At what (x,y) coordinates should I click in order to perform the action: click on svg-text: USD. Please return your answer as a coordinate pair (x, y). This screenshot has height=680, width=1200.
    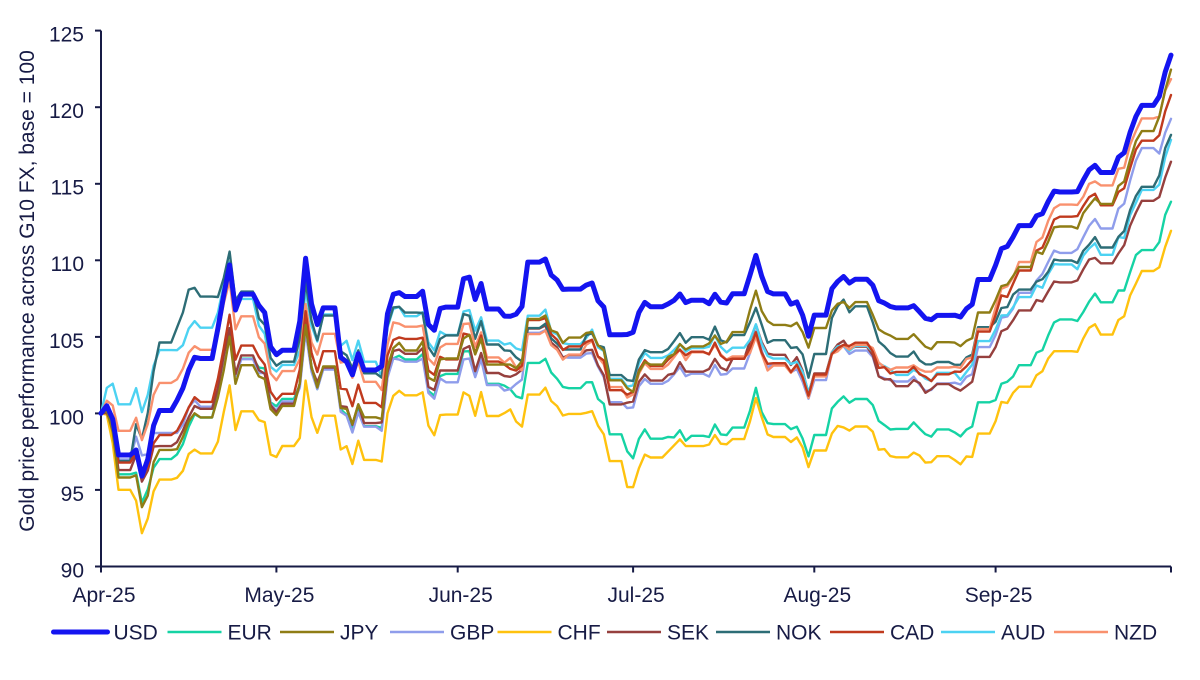
    Looking at the image, I should click on (136, 633).